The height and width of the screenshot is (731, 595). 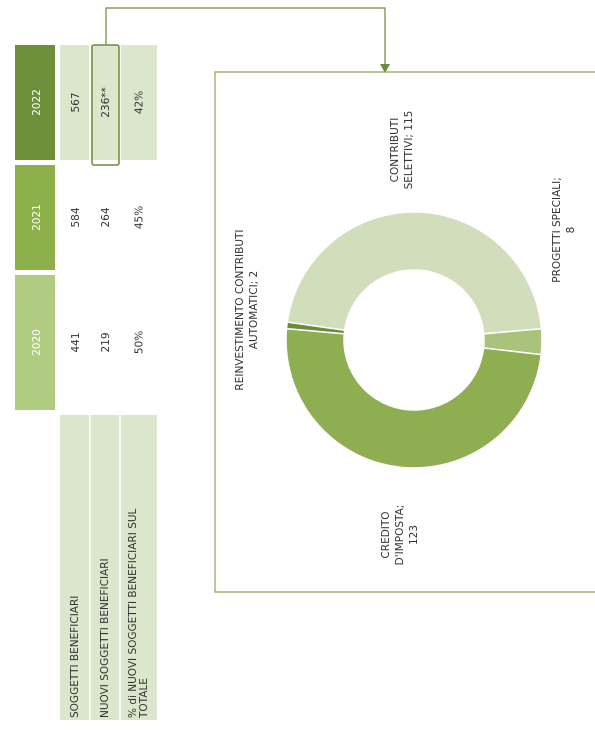 I want to click on arrow-line, so click(x=245, y=37).